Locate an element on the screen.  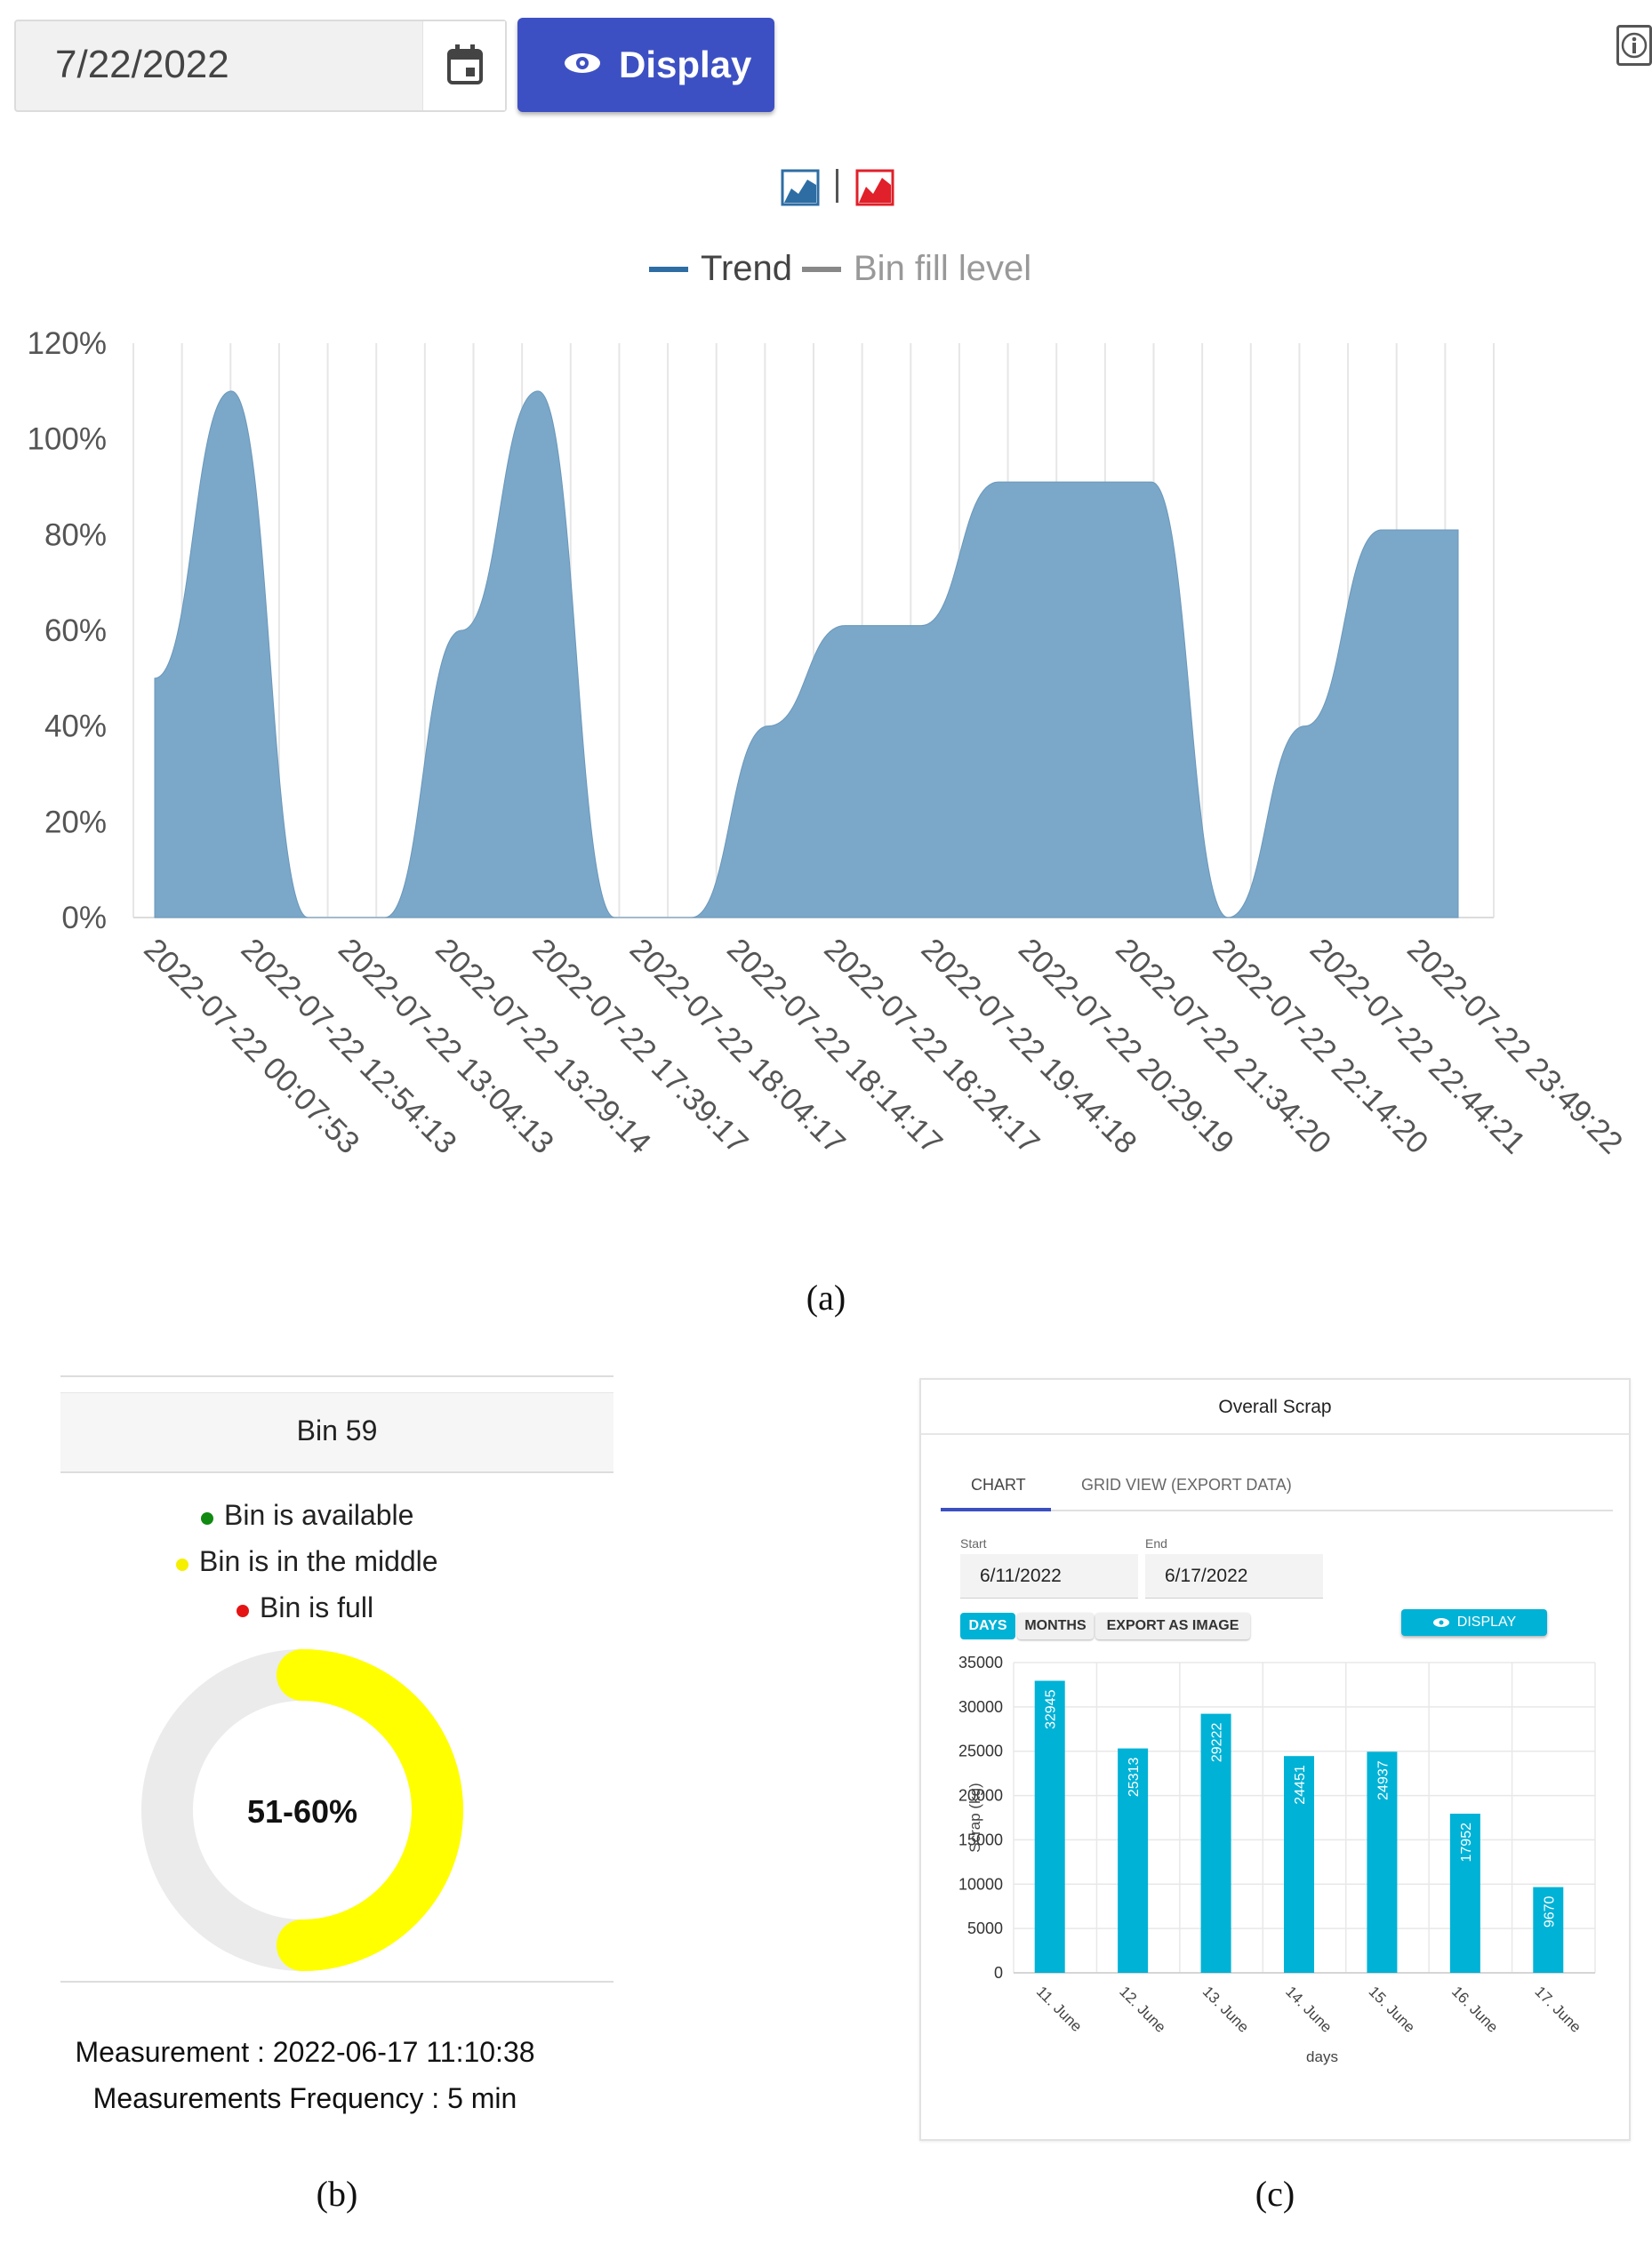
legend-middle-label: Bin is in the middle is located at coordinates (319, 1561).